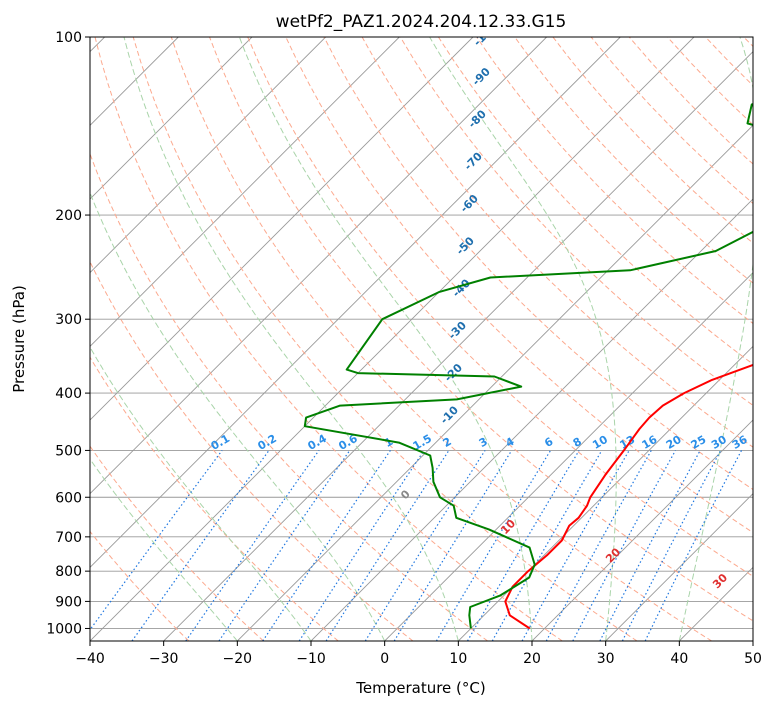 The height and width of the screenshot is (708, 775). Describe the element at coordinates (68, 394) in the screenshot. I see `y-tick-label: 400` at that location.